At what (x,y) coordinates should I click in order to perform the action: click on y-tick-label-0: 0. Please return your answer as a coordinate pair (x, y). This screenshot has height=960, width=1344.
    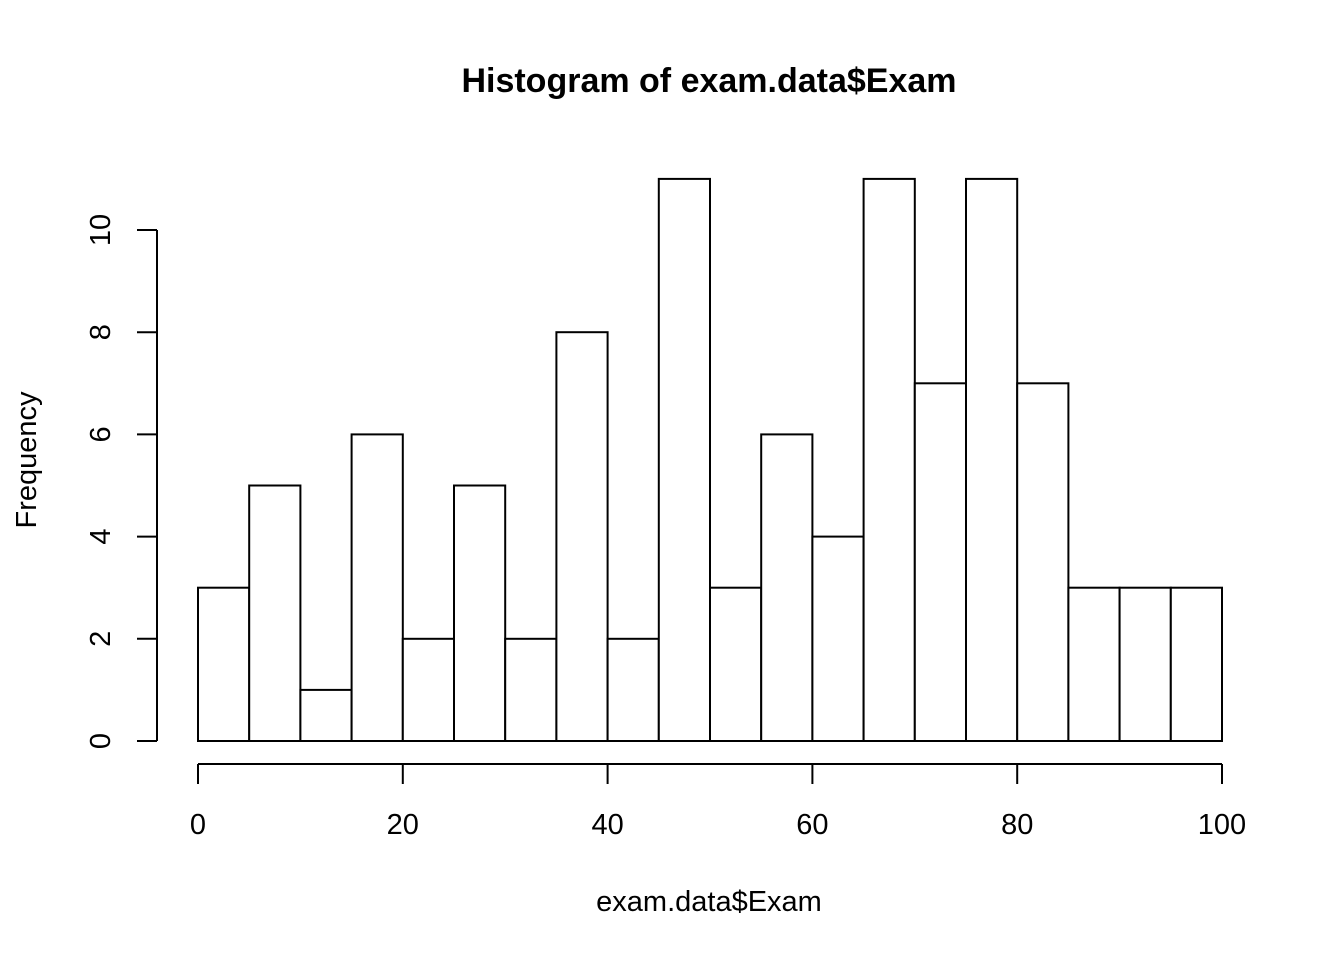
    Looking at the image, I should click on (101, 741).